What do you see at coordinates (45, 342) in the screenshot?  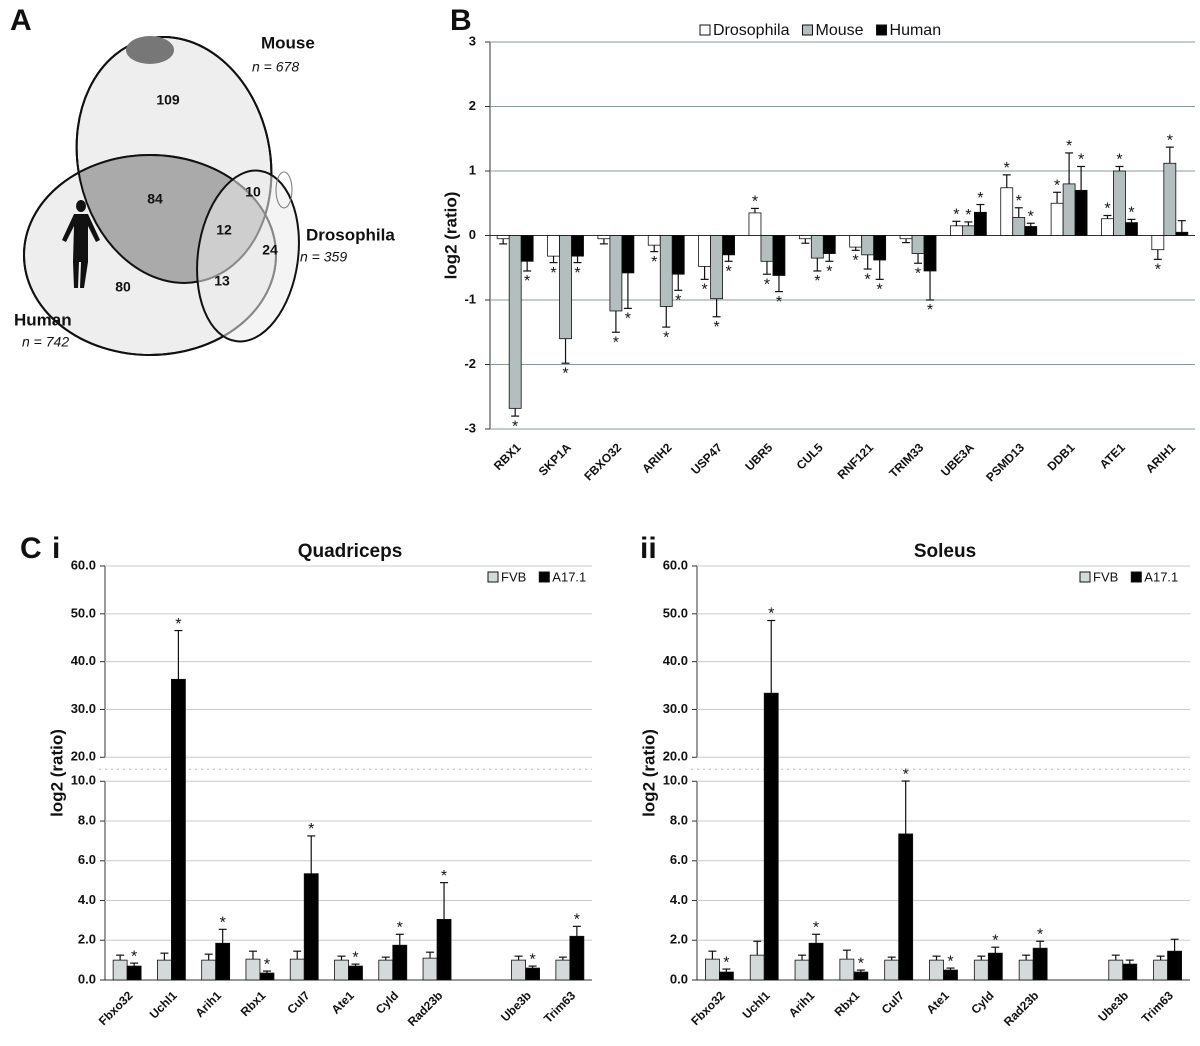 I see `set-size: n = 742` at bounding box center [45, 342].